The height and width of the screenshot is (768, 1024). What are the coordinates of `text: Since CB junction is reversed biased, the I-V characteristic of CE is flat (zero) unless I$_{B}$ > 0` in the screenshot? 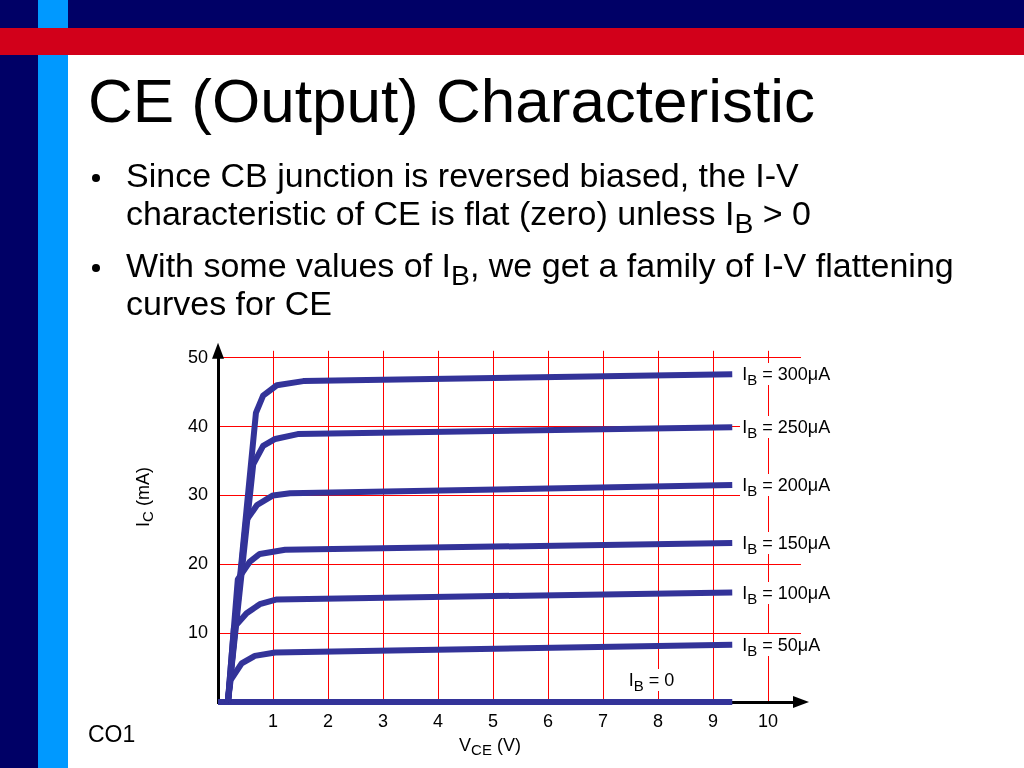 It's located at (469, 197).